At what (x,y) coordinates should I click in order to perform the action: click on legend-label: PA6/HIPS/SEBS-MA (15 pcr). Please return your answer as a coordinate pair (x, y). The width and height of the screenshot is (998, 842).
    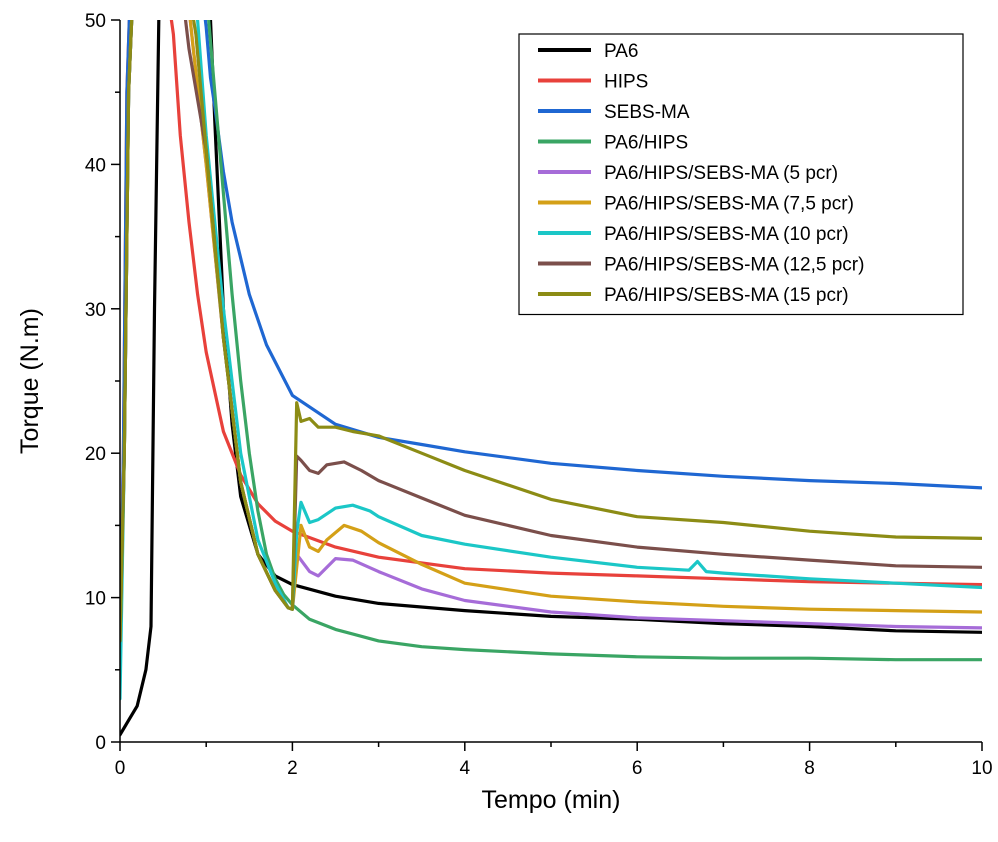
    Looking at the image, I should click on (726, 295).